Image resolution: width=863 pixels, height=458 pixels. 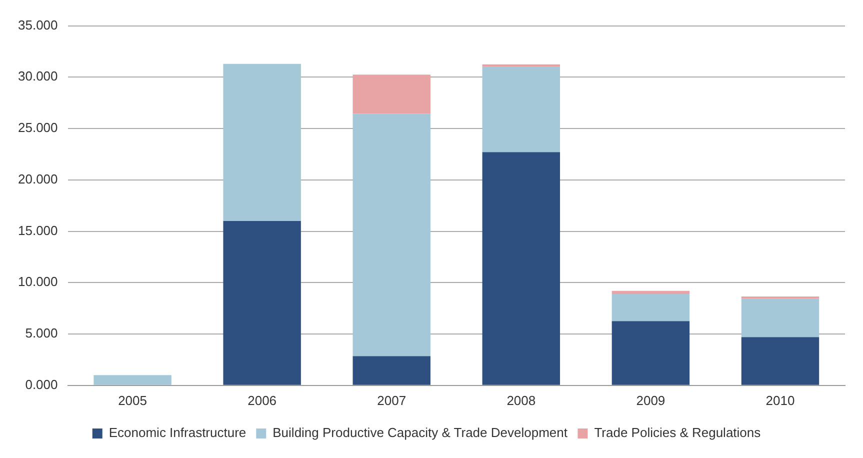 I want to click on x-tick-label: 2008, so click(x=521, y=400).